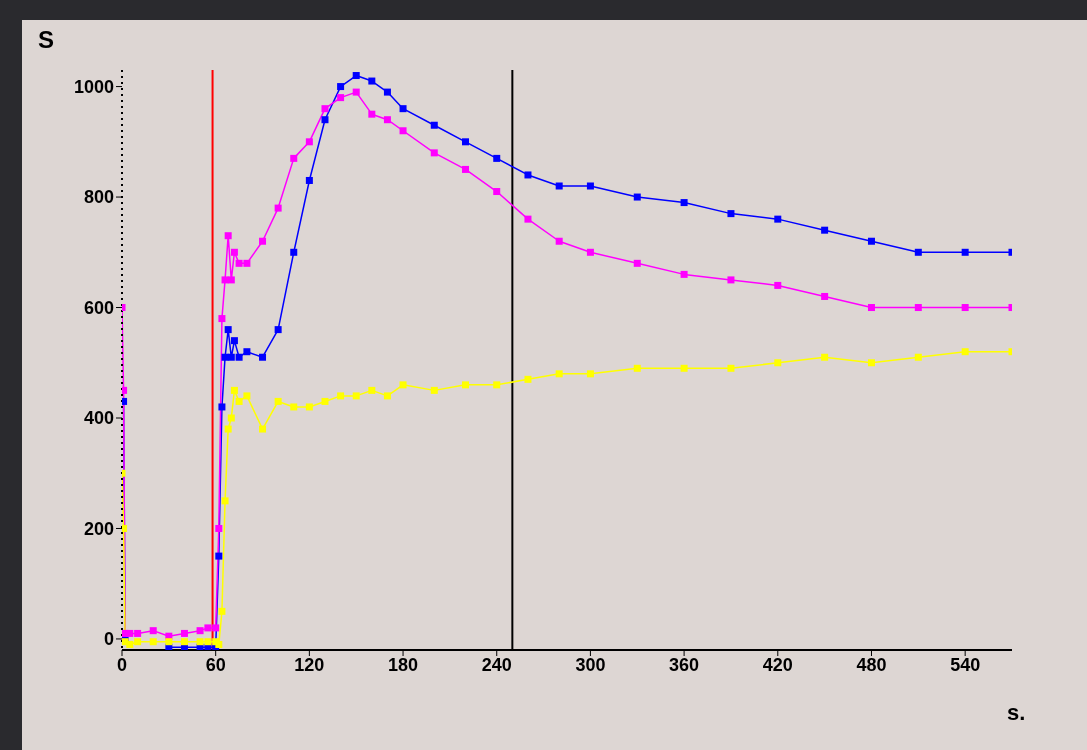 This screenshot has height=750, width=1087. Describe the element at coordinates (590, 664) in the screenshot. I see `x-tick-label: 300` at that location.